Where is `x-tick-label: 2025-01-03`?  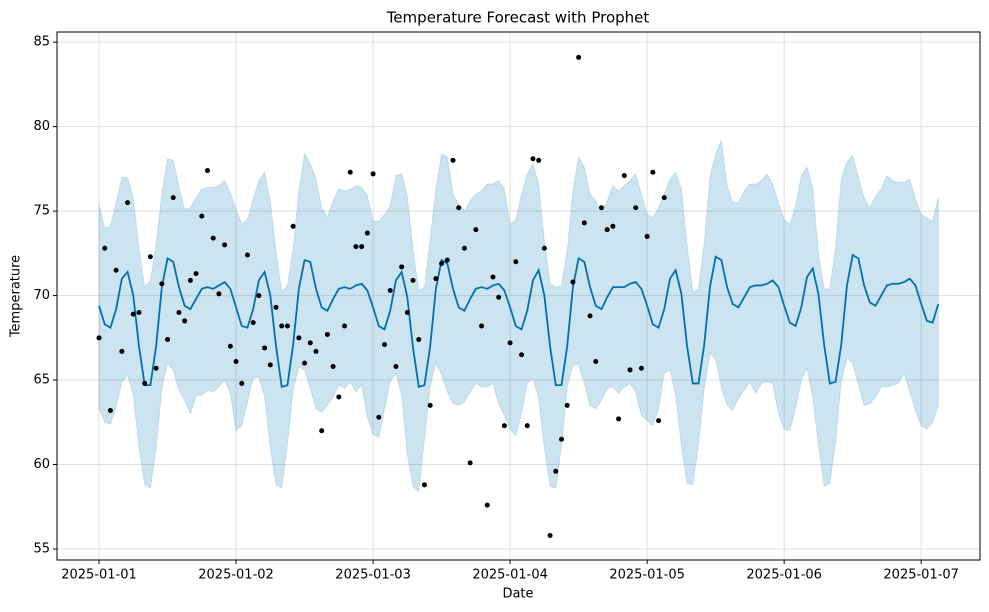 x-tick-label: 2025-01-03 is located at coordinates (373, 575).